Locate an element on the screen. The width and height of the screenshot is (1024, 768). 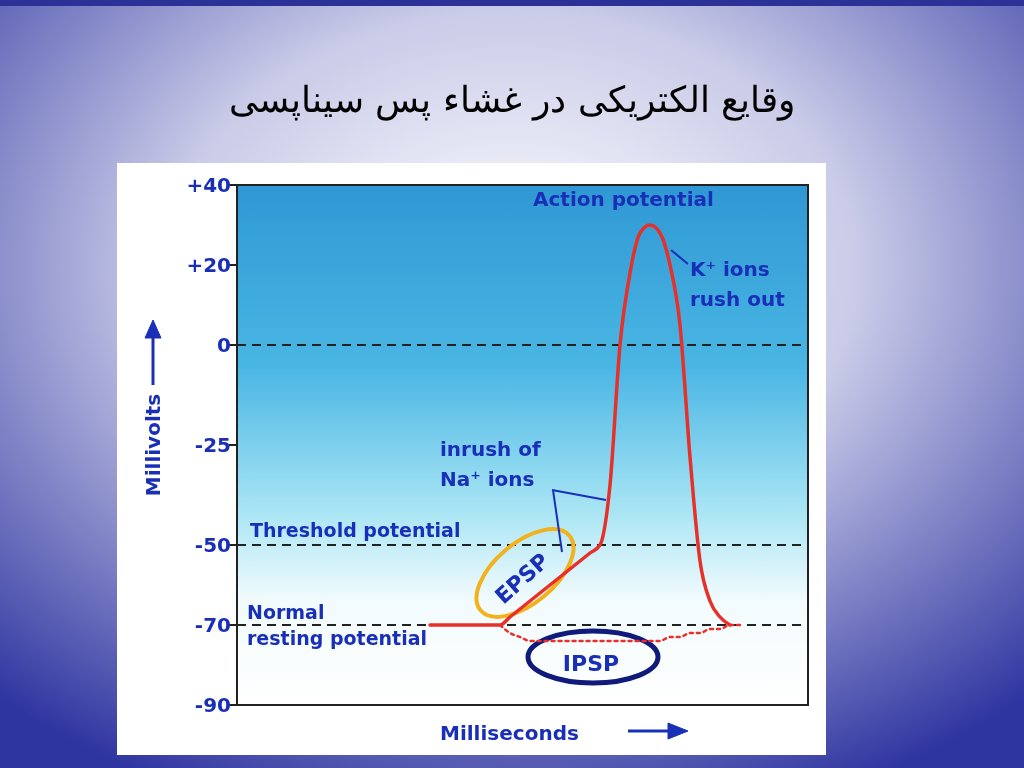
annotation: IPSP is located at coordinates (591, 663).